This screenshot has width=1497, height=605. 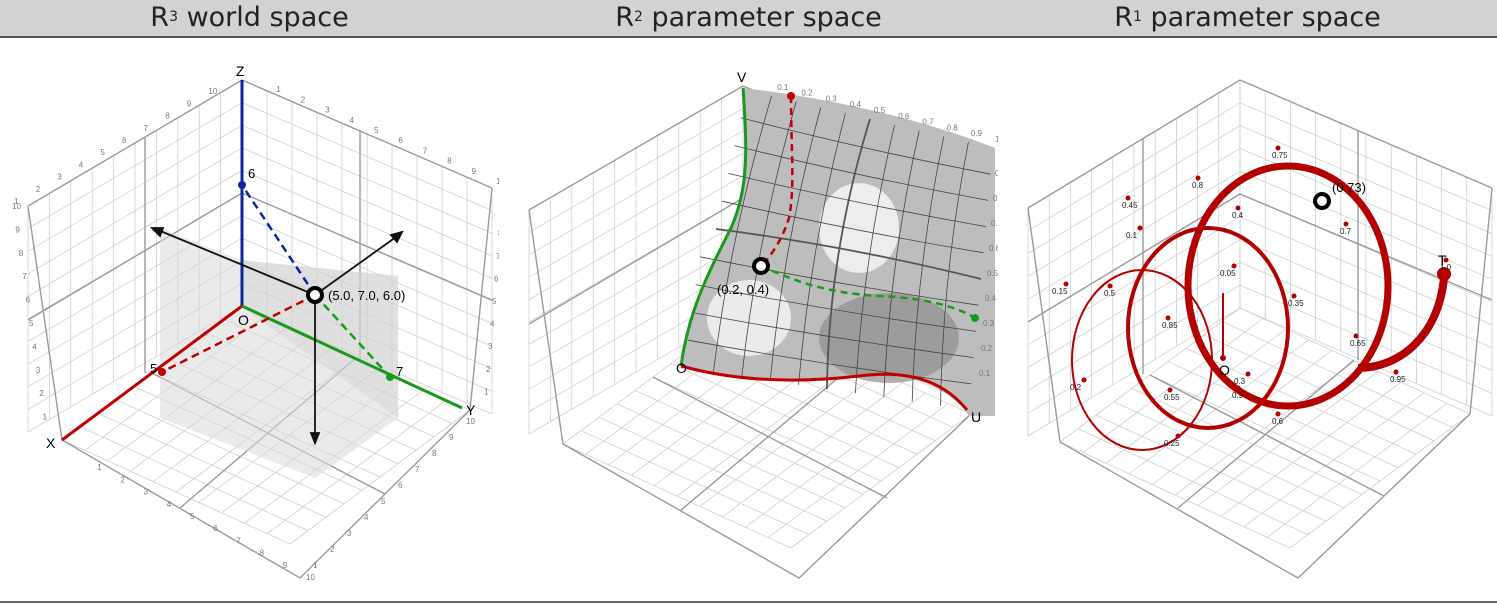 What do you see at coordinates (995, 198) in the screenshot?
I see `v-tick-label: 0.8` at bounding box center [995, 198].